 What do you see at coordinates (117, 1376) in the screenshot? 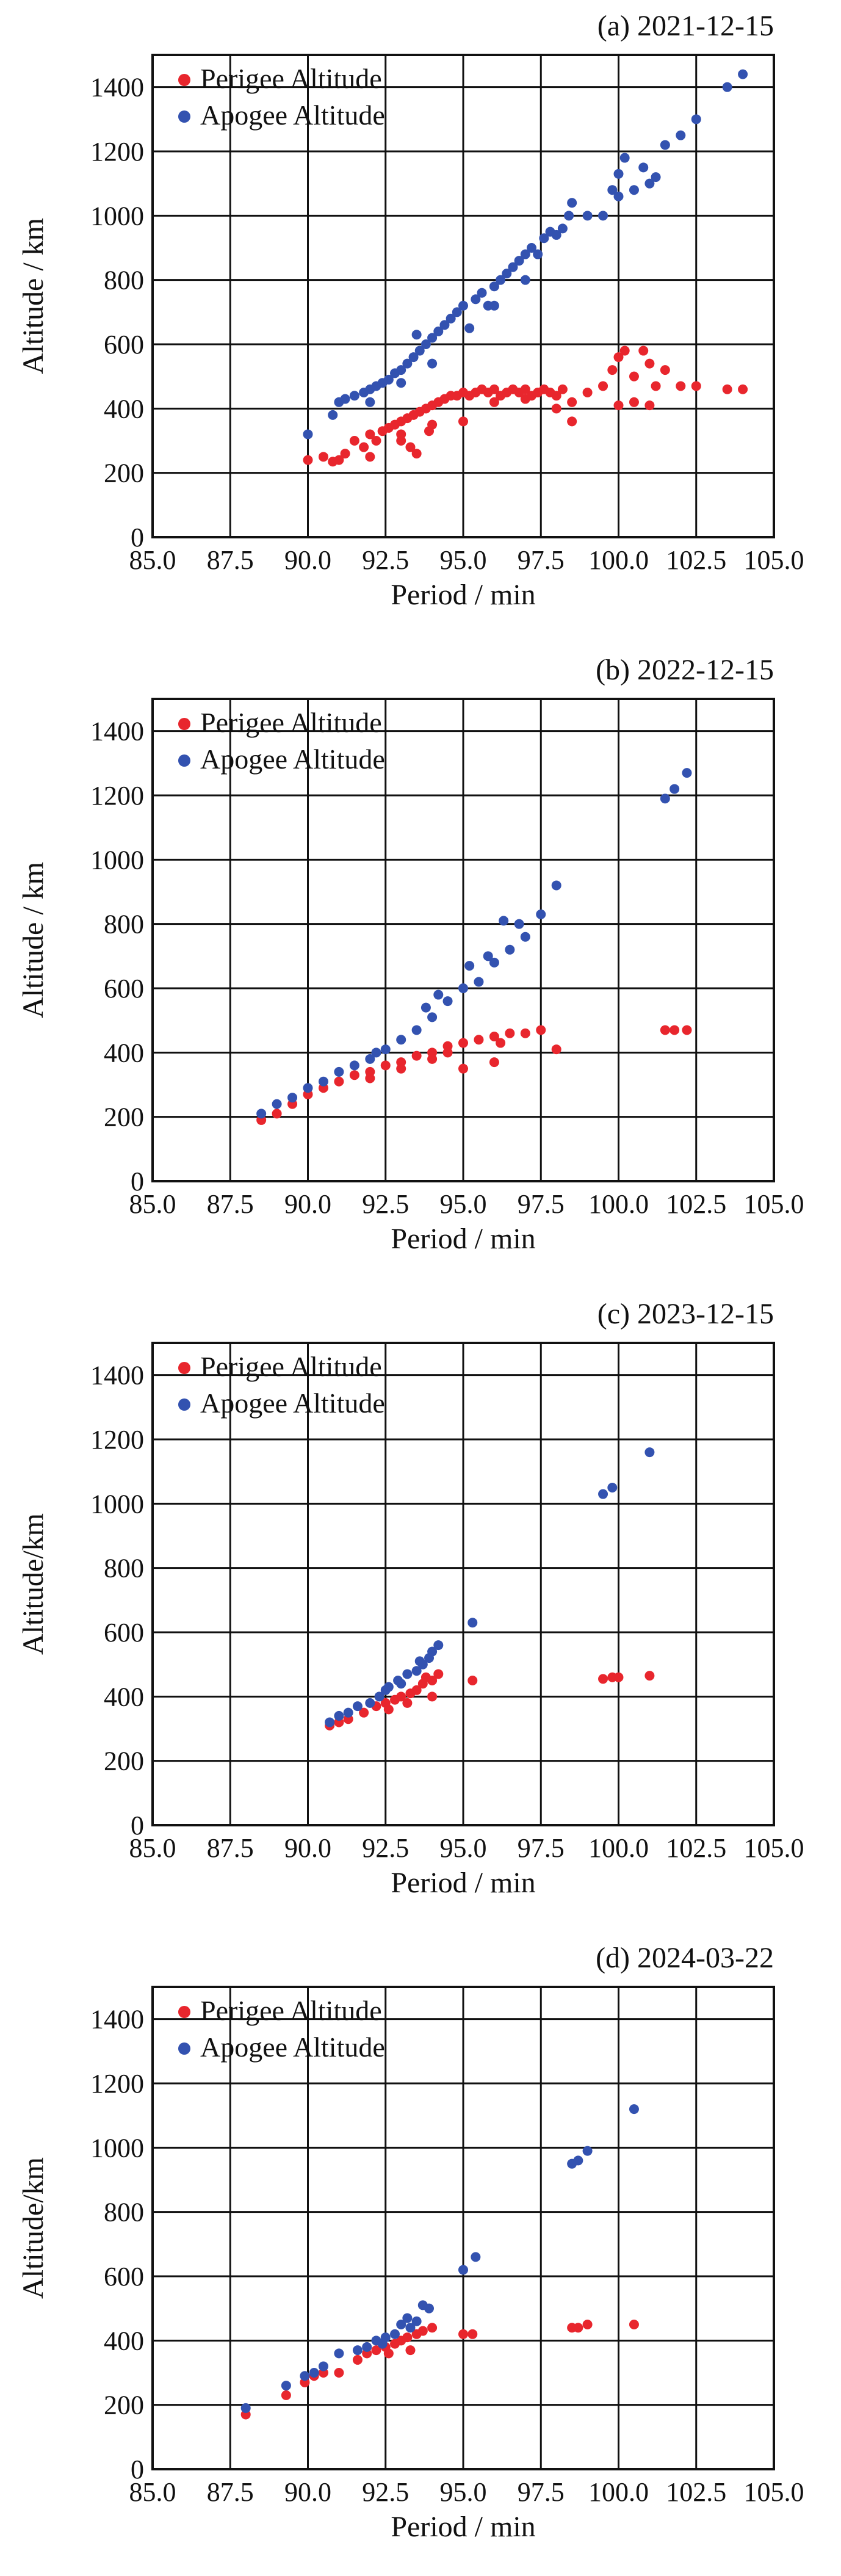
I see `y-tick-label: 1400` at bounding box center [117, 1376].